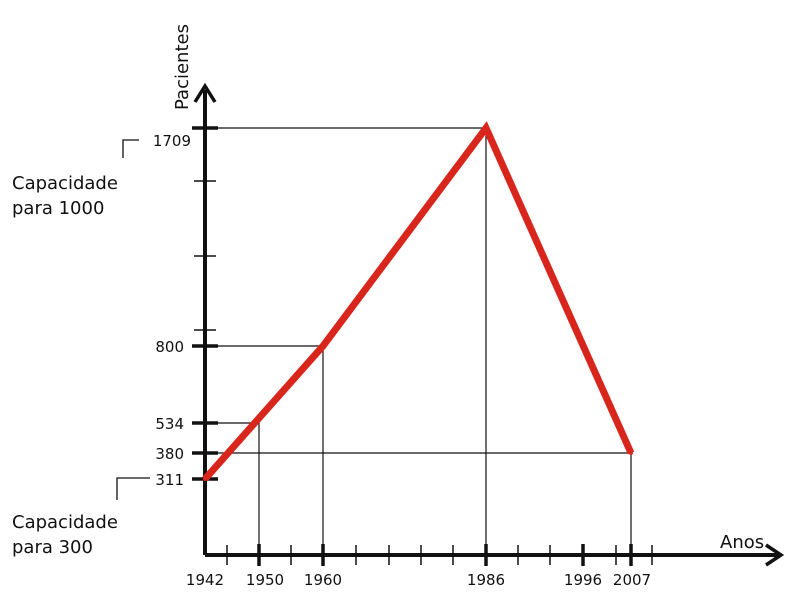 Image resolution: width=790 pixels, height=592 pixels. I want to click on x-tick-label: 1942, so click(205, 580).